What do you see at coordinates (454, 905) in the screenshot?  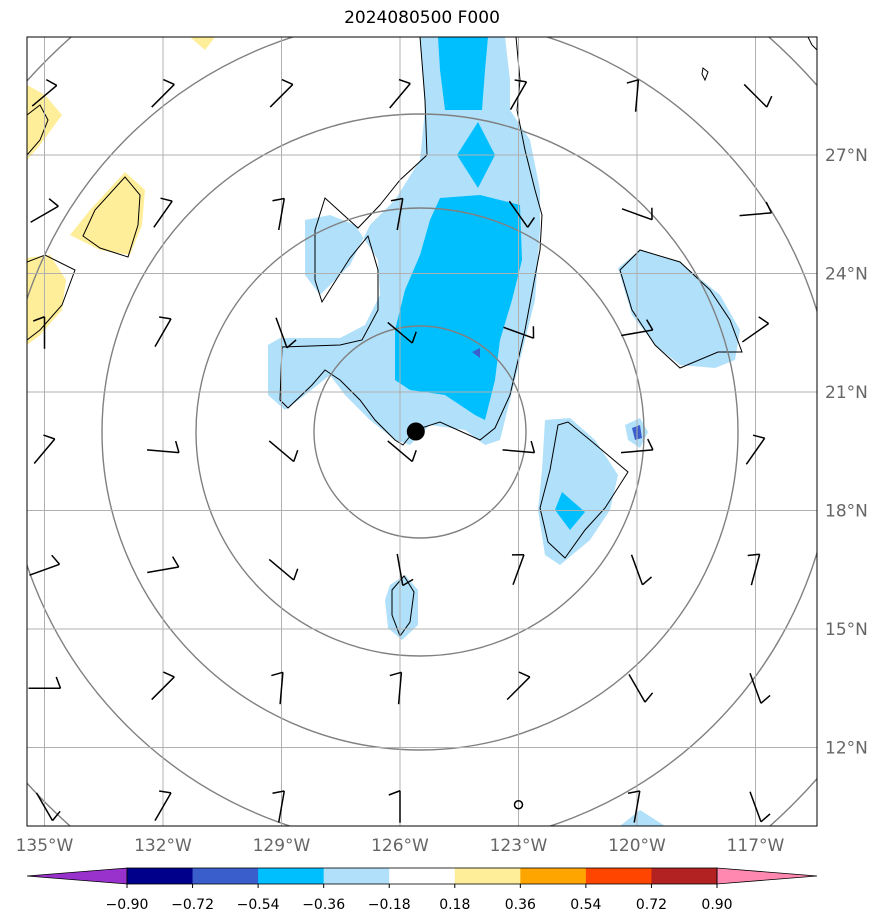 I see `colorbar-tick-label: 0.18` at bounding box center [454, 905].